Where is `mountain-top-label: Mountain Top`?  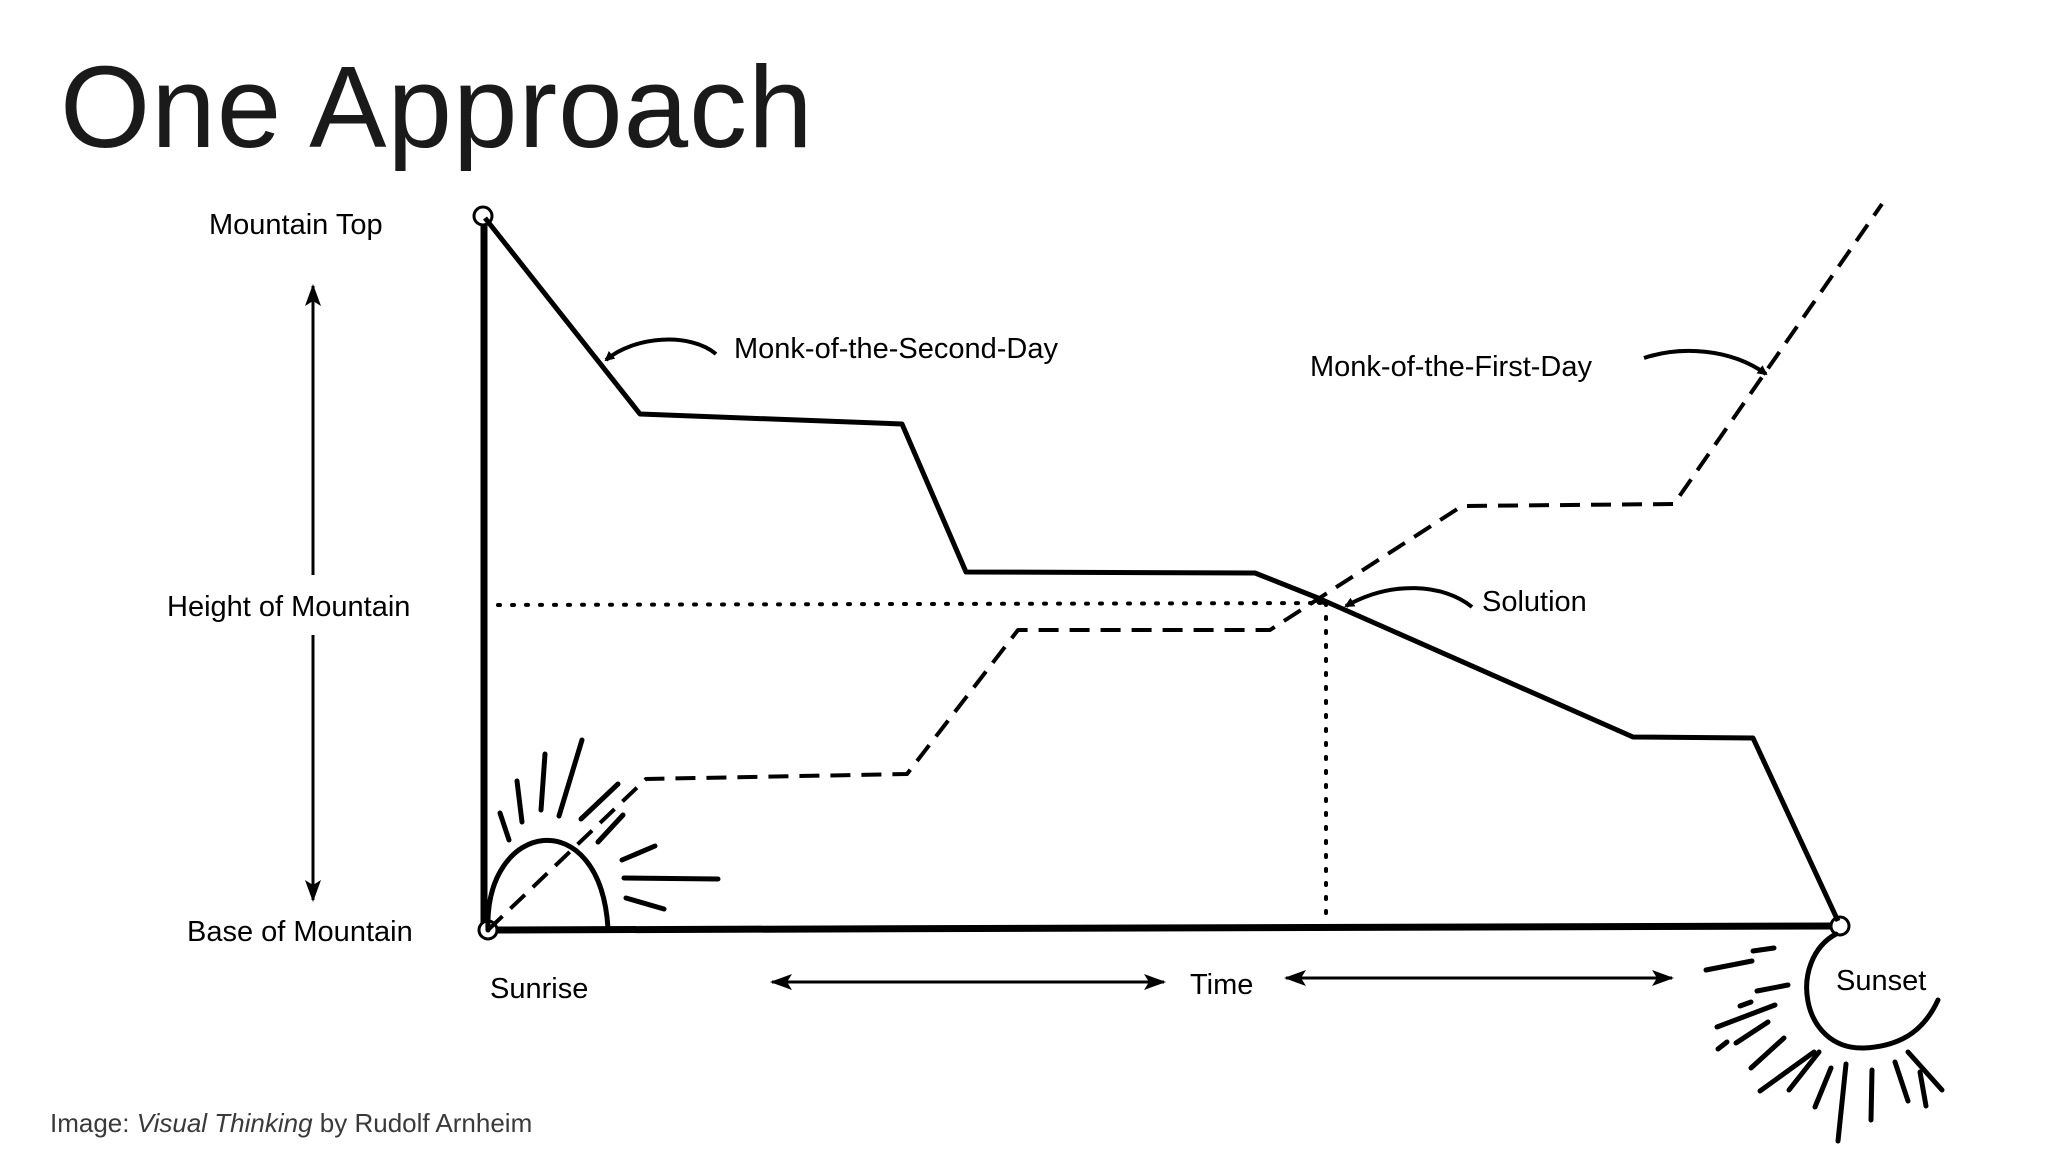 mountain-top-label: Mountain Top is located at coordinates (296, 225).